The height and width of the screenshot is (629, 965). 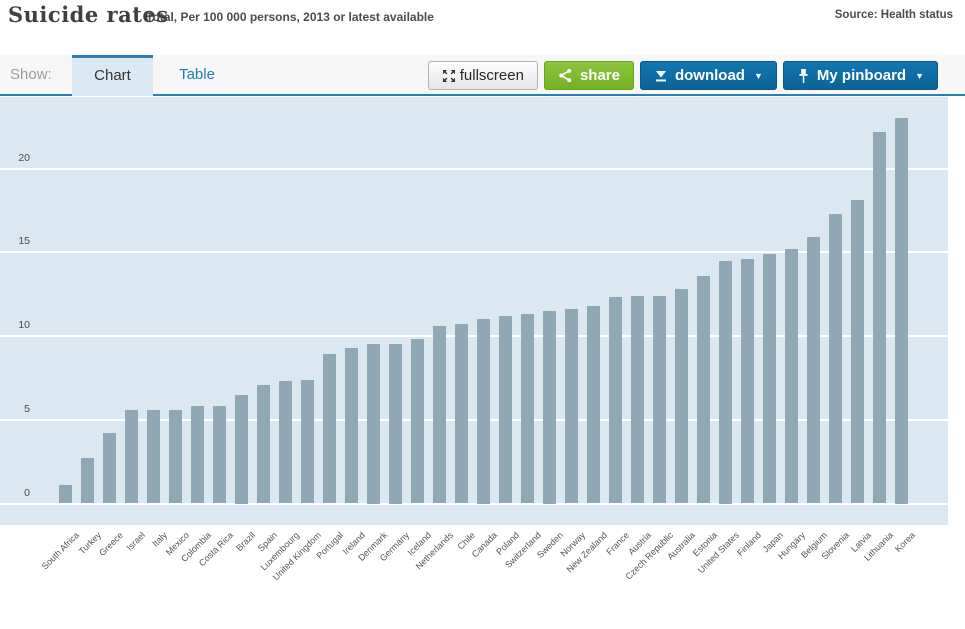 I want to click on fullscreen-label: fullscreen, so click(x=491, y=75).